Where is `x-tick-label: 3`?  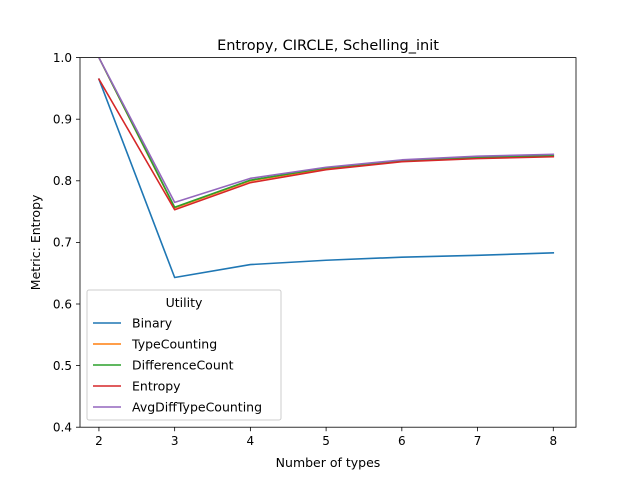 x-tick-label: 3 is located at coordinates (175, 441).